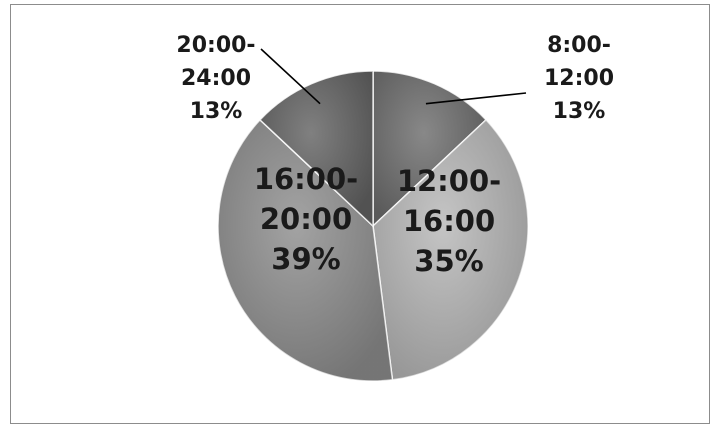 Image resolution: width=717 pixels, height=428 pixels. Describe the element at coordinates (215, 78) in the screenshot. I see `slice-label-20-00-24-00: 20:00-24:00 13%` at that location.